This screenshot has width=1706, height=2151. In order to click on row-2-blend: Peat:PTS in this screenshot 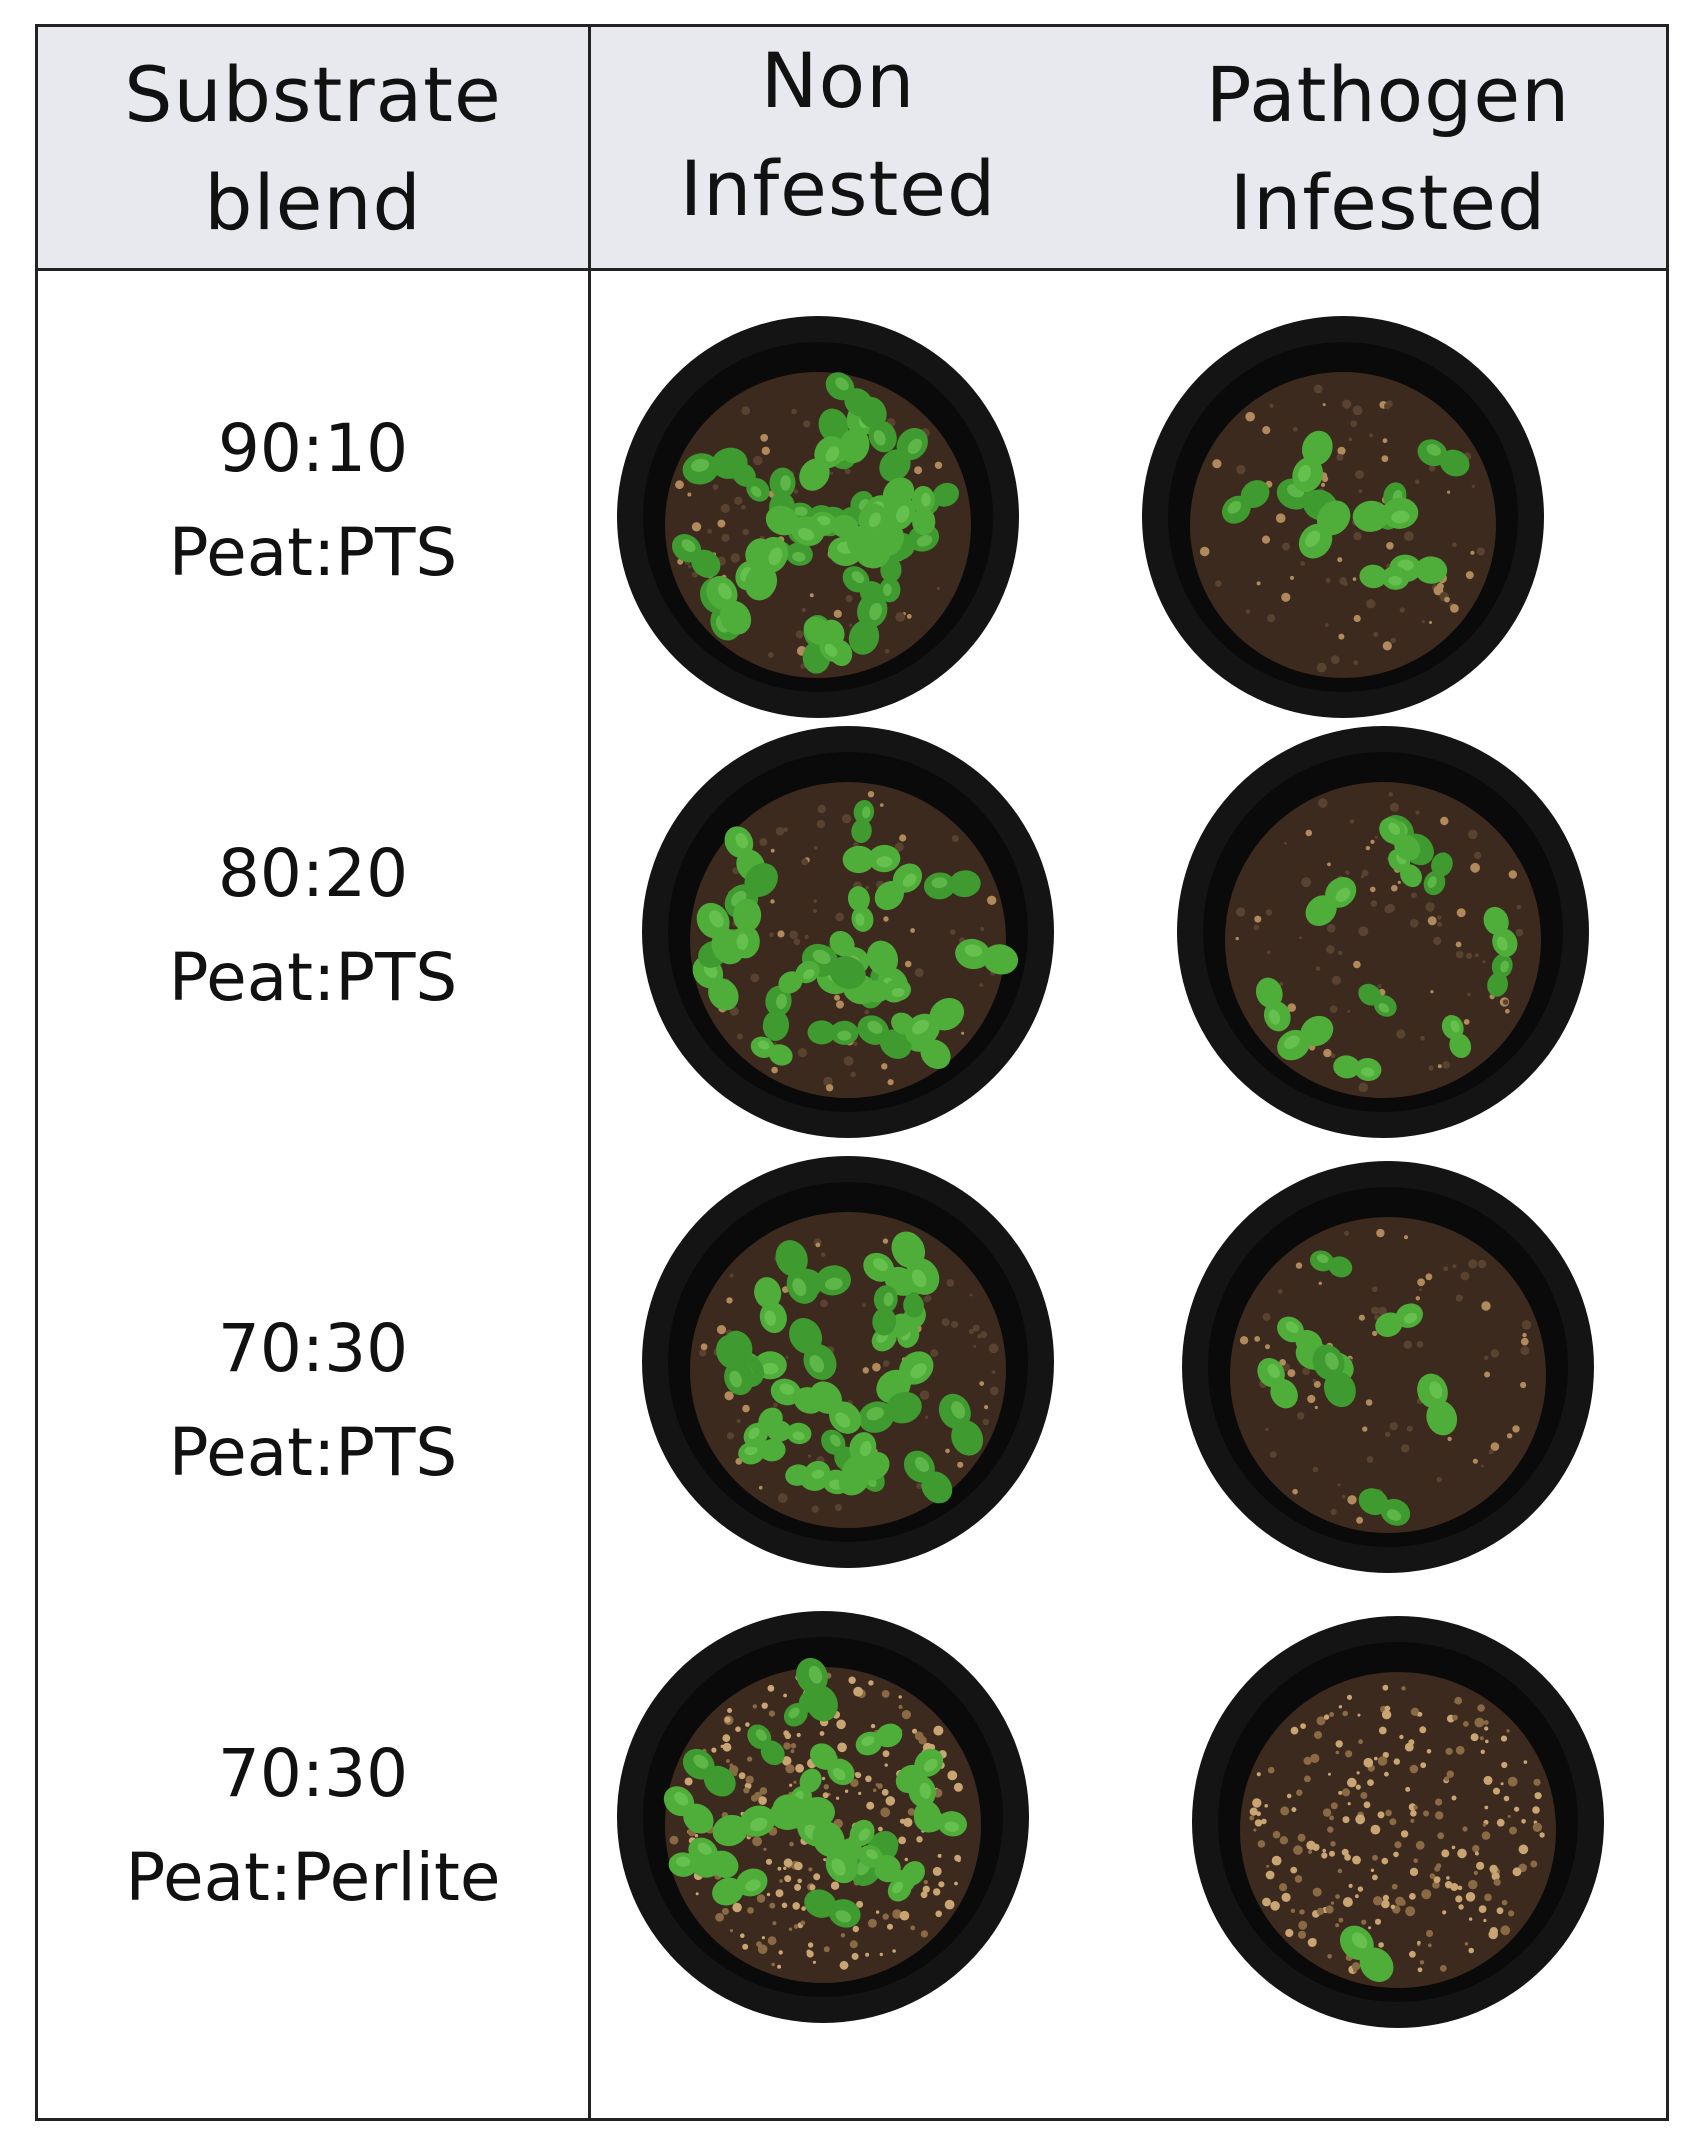, I will do `click(313, 977)`.